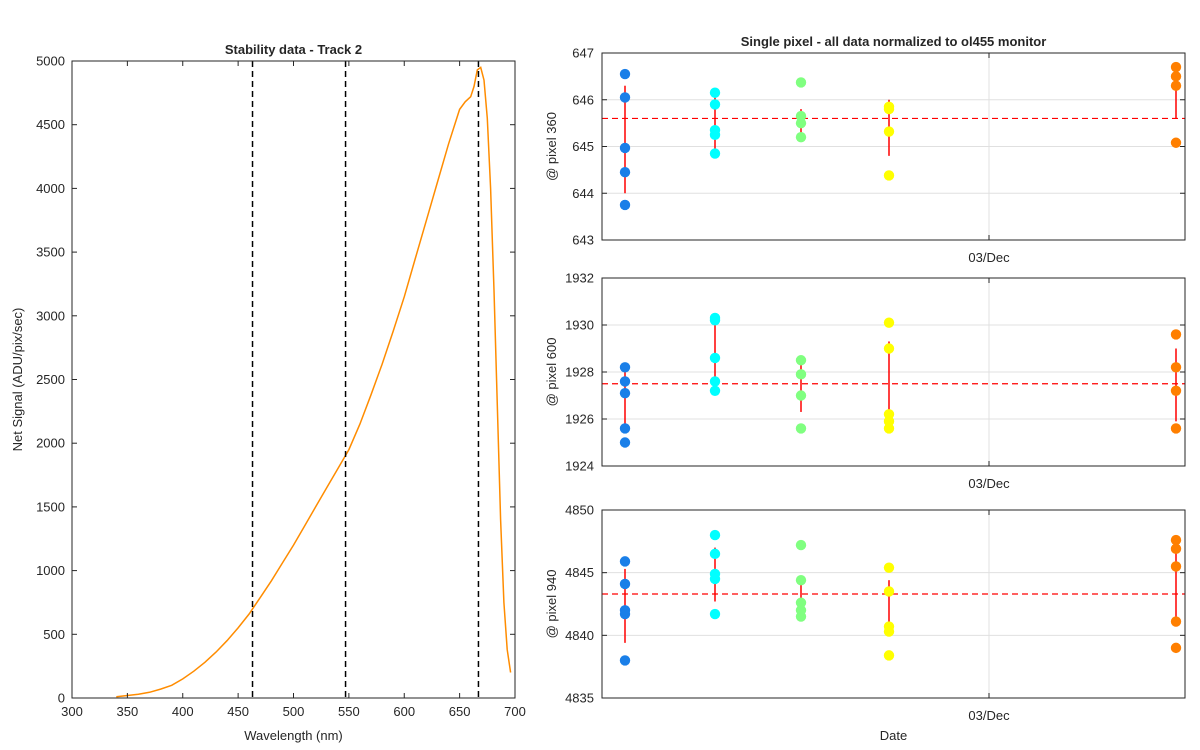 Image resolution: width=1200 pixels, height=750 pixels. I want to click on y-tick-label: 1932, so click(579, 278).